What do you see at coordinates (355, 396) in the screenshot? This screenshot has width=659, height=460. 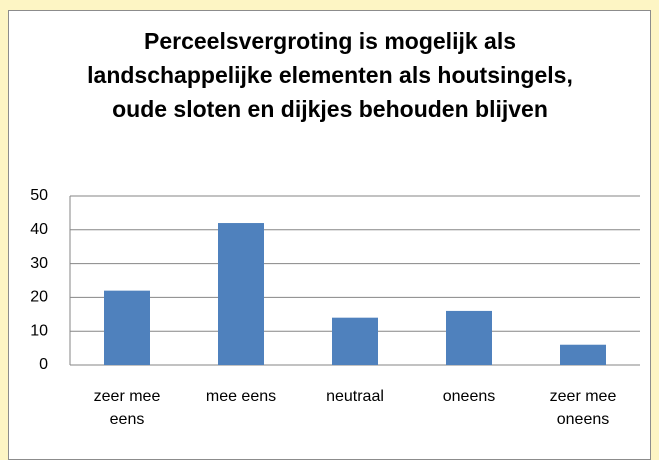 I see `x-tick-label: neutraal` at bounding box center [355, 396].